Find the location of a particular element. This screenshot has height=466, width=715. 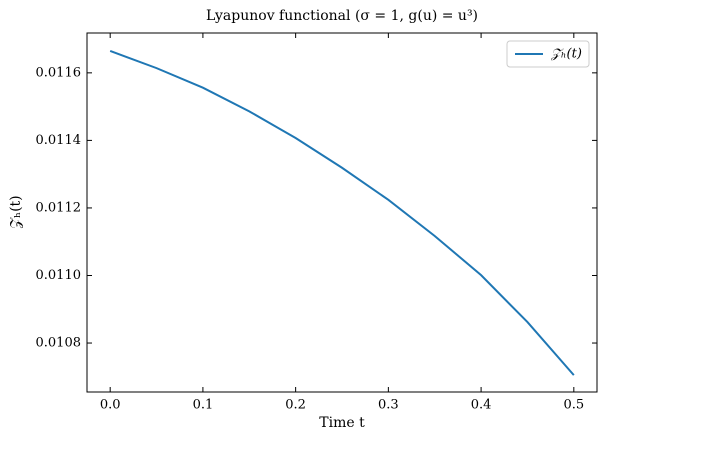

x-tick-label: 0.3 is located at coordinates (388, 405).